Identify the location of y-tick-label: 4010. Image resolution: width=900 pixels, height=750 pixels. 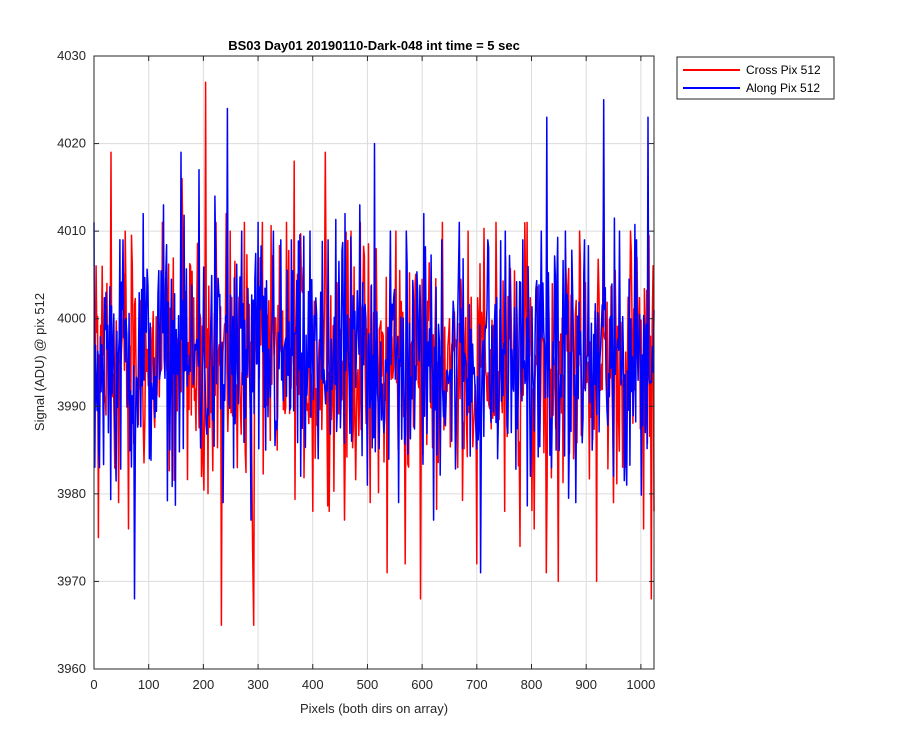
(71, 230).